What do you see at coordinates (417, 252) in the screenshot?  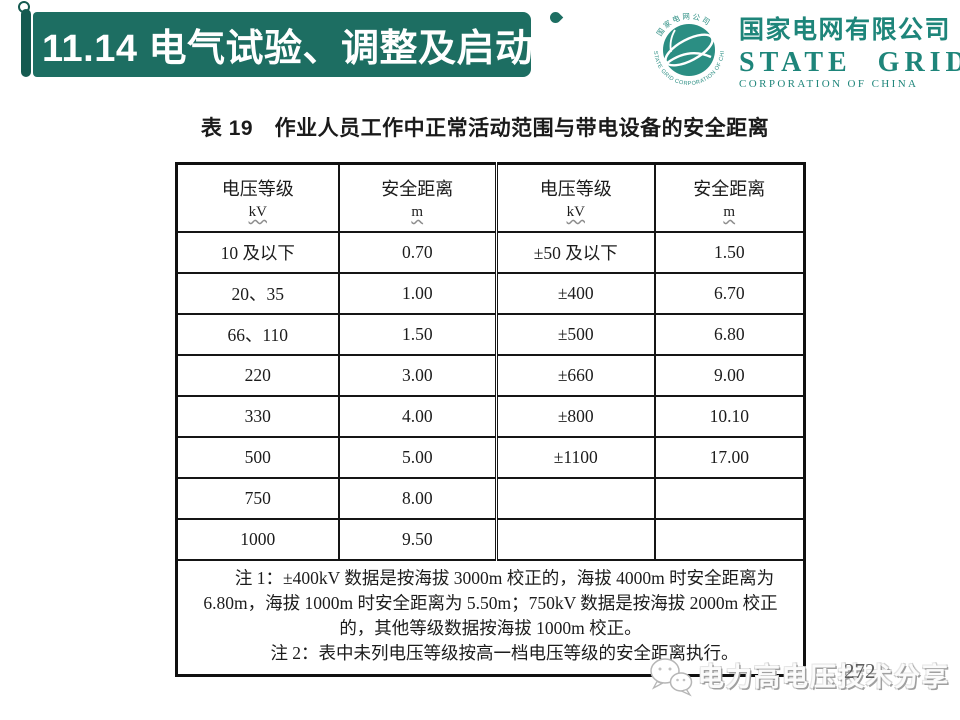 I see `table-cell: 0.70` at bounding box center [417, 252].